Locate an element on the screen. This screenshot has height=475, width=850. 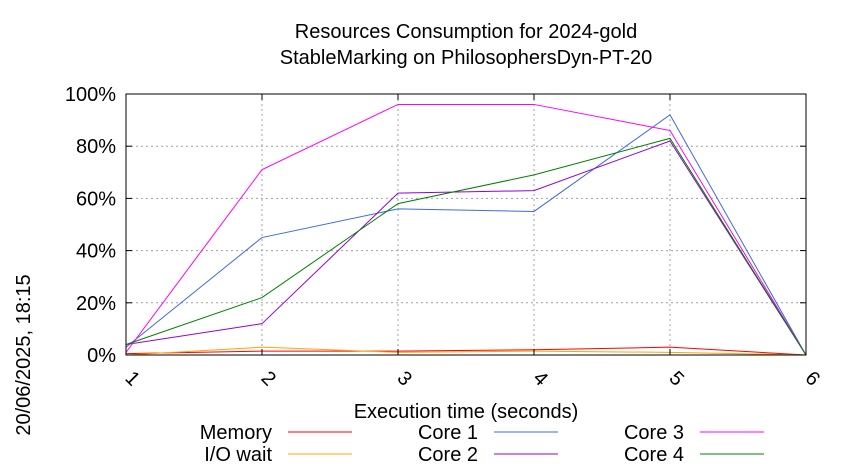
y-tick-label: 100% is located at coordinates (90, 95).